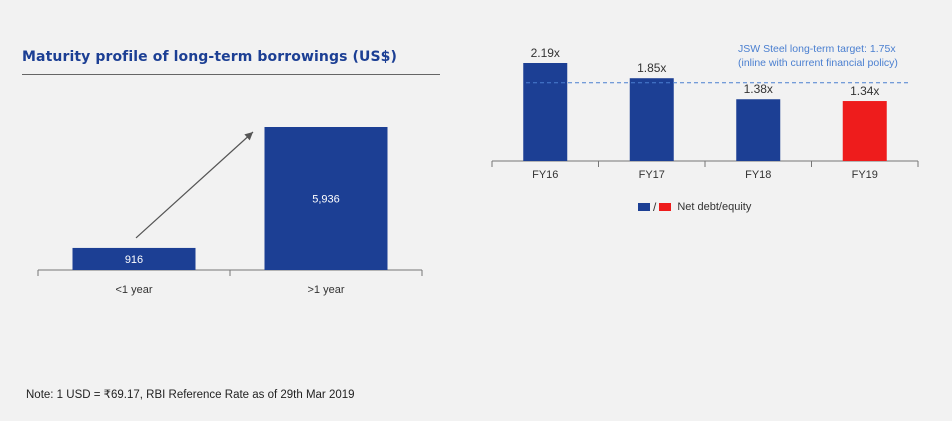  What do you see at coordinates (714, 207) in the screenshot?
I see `legend-label: Net debt/equity` at bounding box center [714, 207].